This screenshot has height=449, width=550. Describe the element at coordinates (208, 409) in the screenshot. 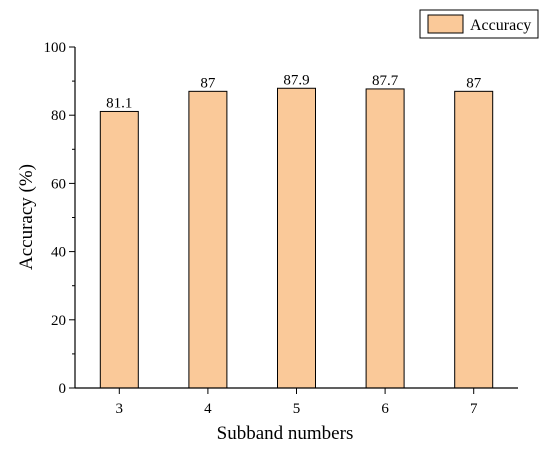

I see `x-tick-label: 4` at that location.